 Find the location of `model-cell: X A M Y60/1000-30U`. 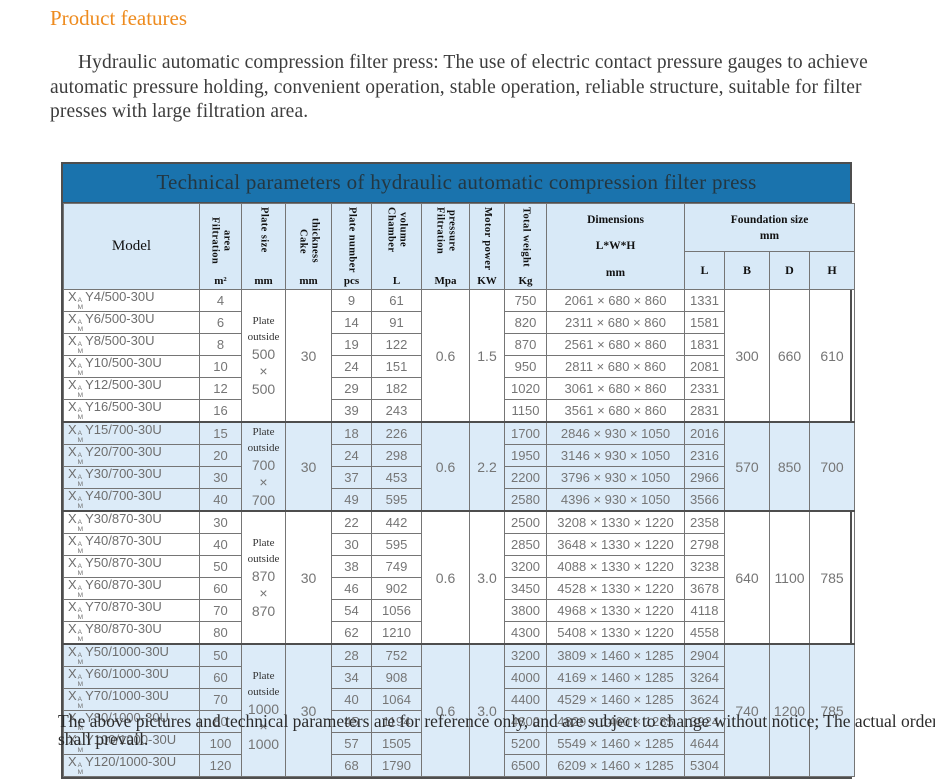

model-cell: X A M Y60/1000-30U is located at coordinates (131, 677).